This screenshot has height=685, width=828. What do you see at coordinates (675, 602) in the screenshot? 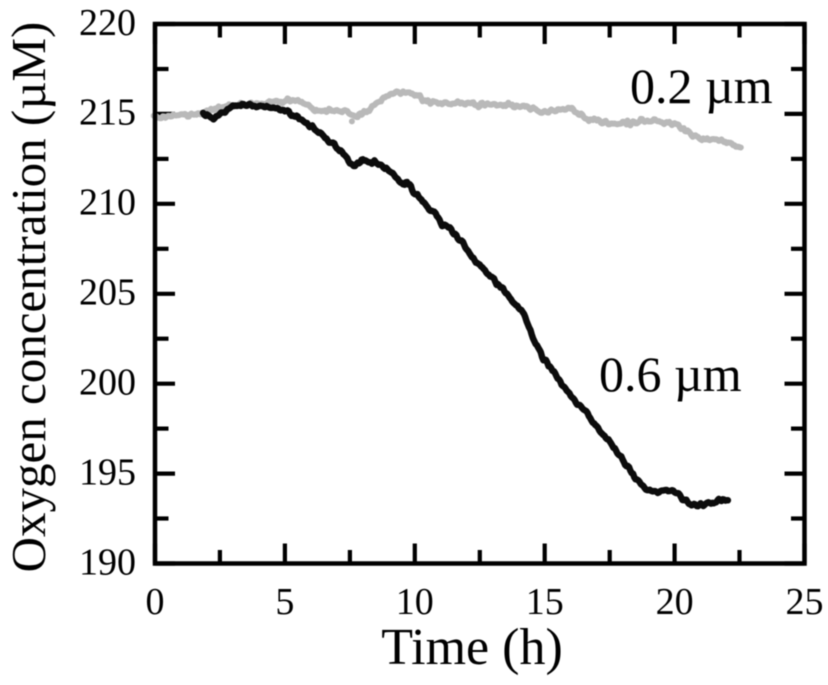
I see `svg-text: 20` at bounding box center [675, 602].